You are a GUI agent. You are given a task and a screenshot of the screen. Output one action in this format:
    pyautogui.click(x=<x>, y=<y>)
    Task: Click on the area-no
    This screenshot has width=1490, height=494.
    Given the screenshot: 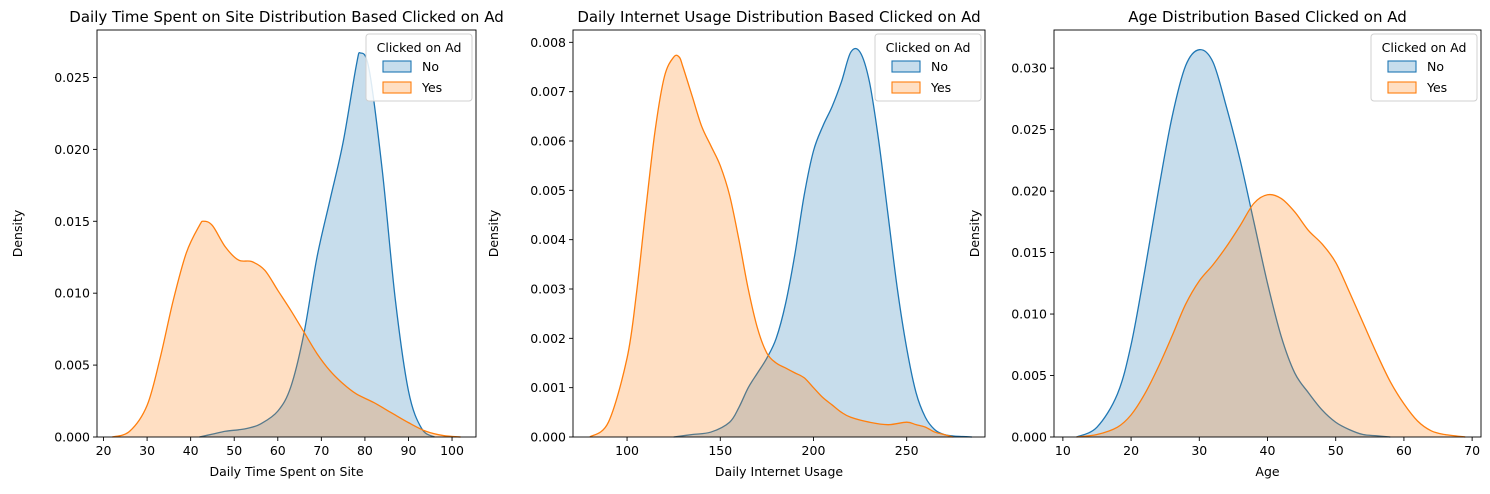 What is the action you would take?
    pyautogui.click(x=317, y=245)
    